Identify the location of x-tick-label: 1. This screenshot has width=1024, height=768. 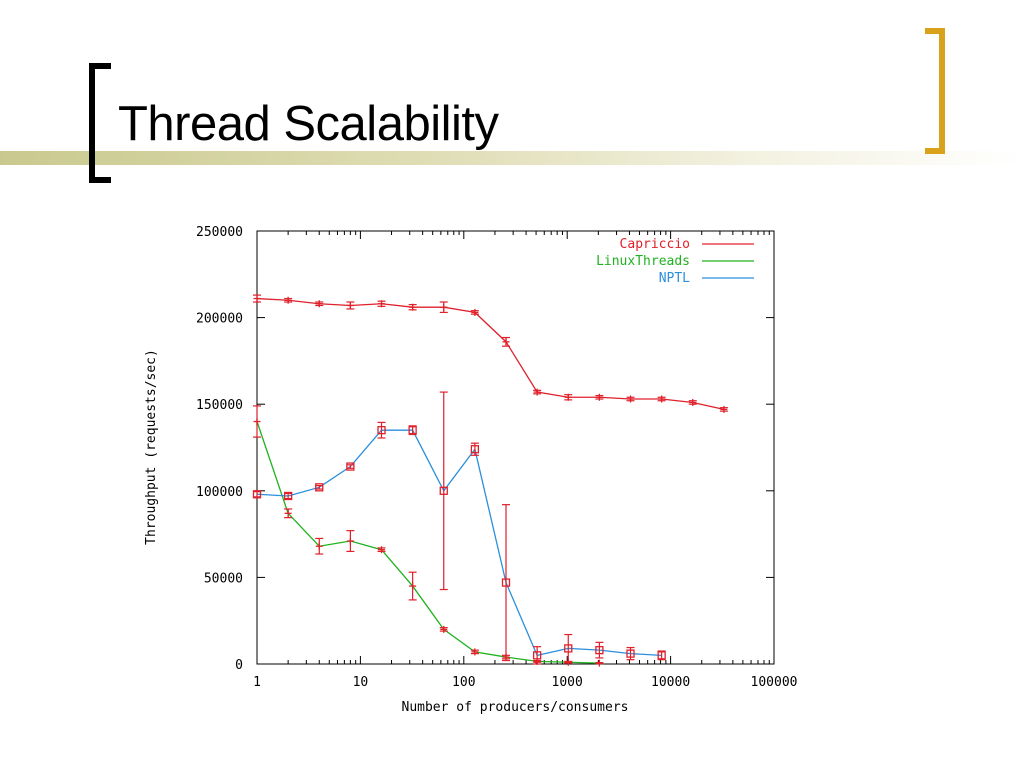
(257, 682).